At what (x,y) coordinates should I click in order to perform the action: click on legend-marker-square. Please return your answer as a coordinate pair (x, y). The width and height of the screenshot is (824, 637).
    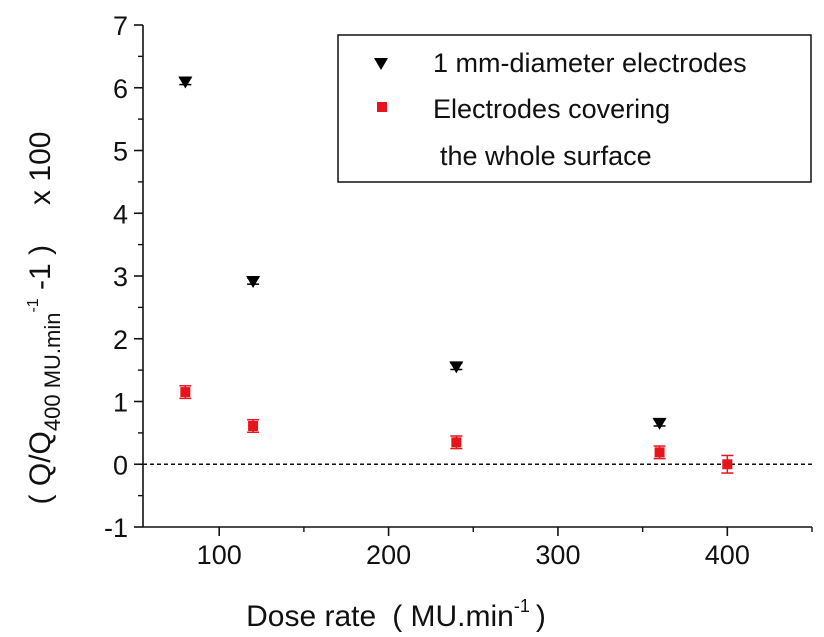
    Looking at the image, I should click on (382, 107).